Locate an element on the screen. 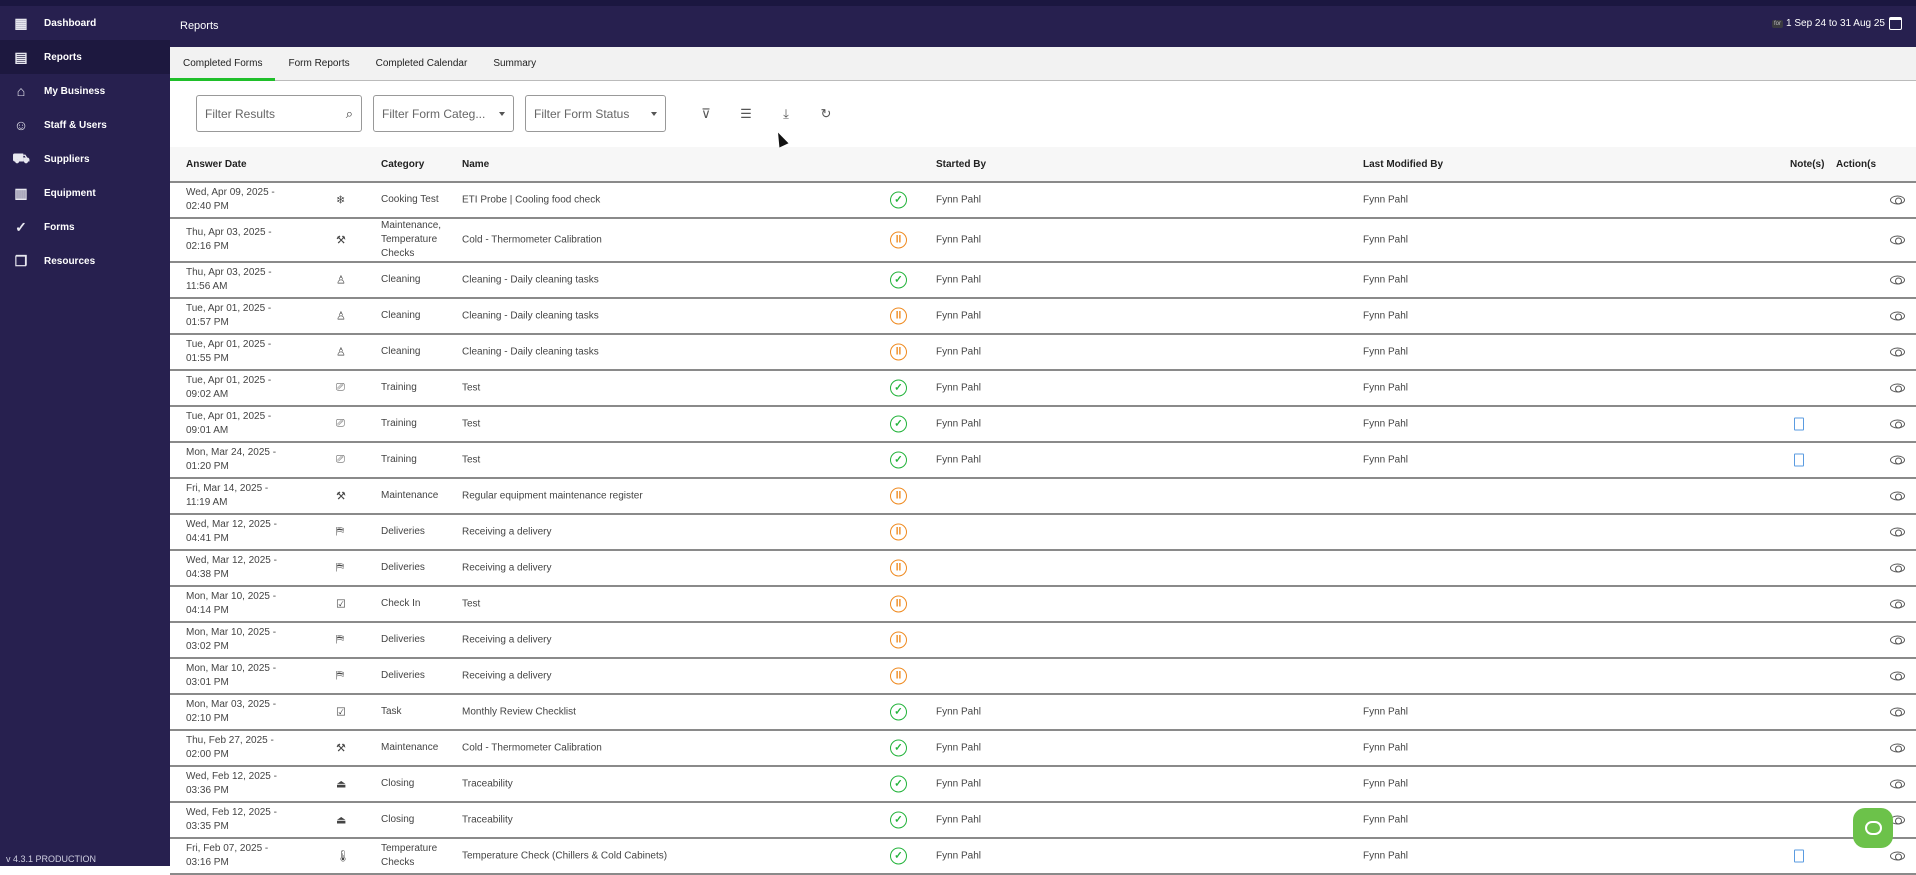 The width and height of the screenshot is (1916, 875). category-icon: ♙ is located at coordinates (341, 316).